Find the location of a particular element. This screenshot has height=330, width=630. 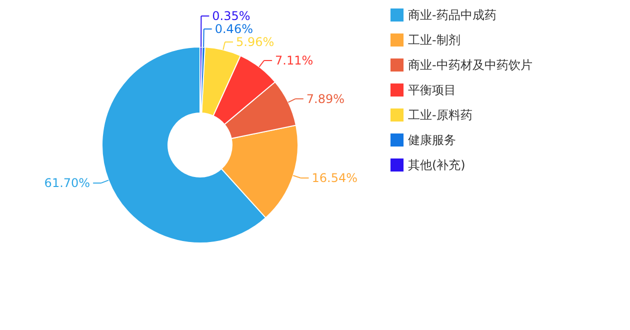

legend-label: 平衡项目 is located at coordinates (432, 90).